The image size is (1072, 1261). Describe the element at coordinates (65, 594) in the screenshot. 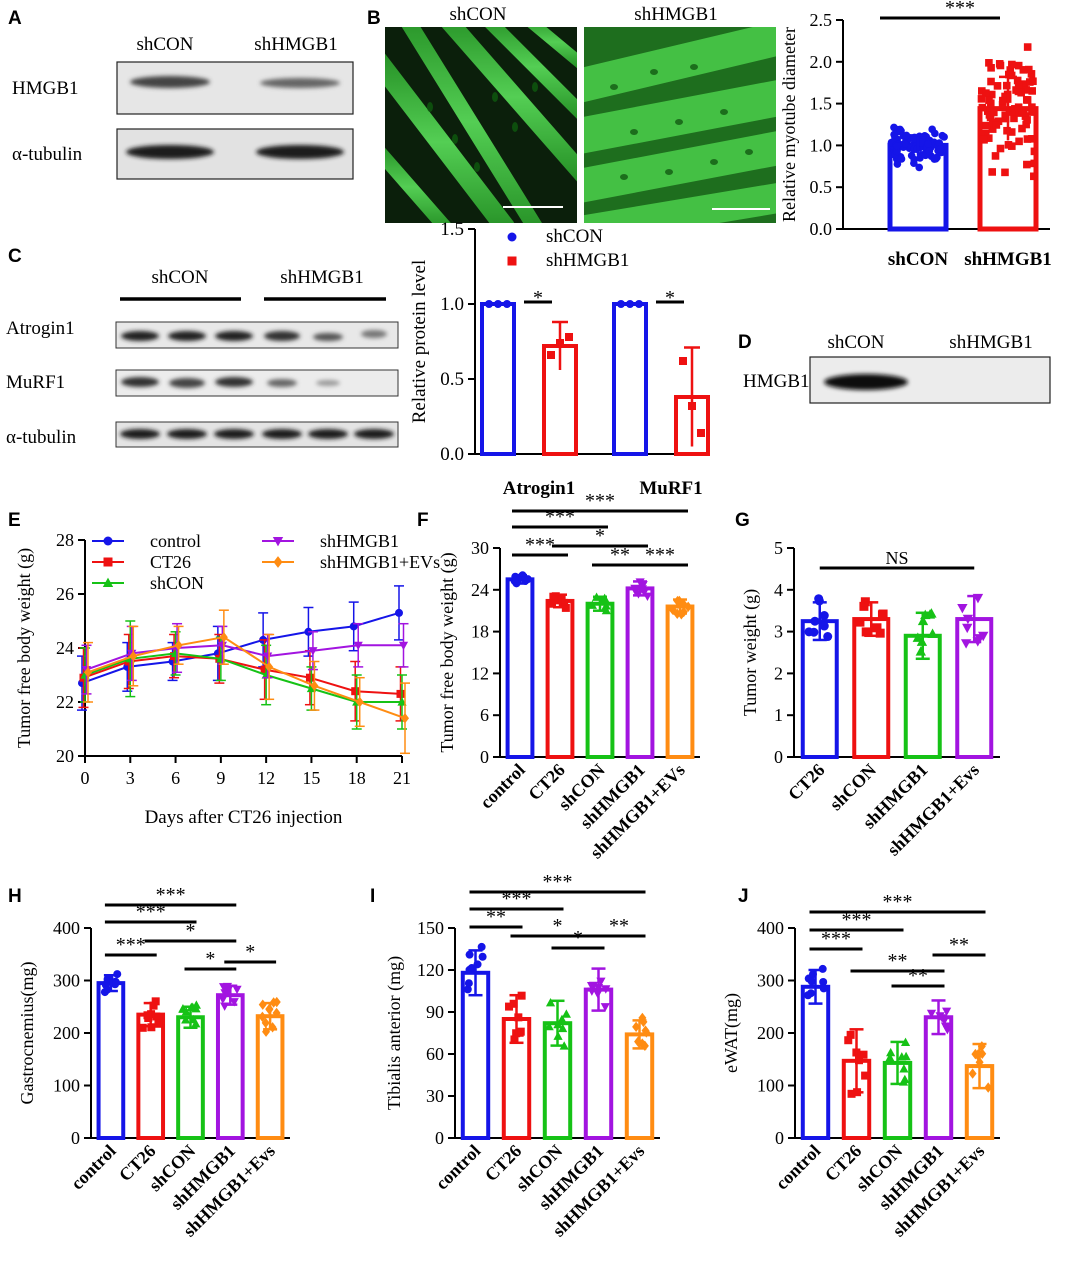

I see `y-tick-label: 26` at that location.